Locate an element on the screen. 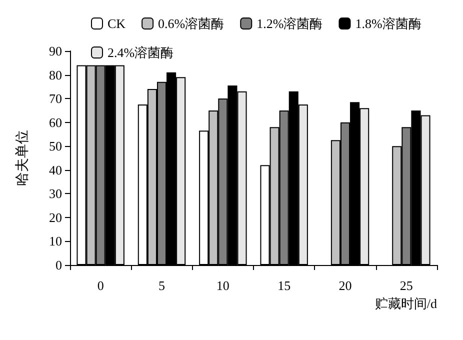 Image resolution: width=463 pixels, height=340 pixels. x-tick-label: 5 is located at coordinates (161, 285).